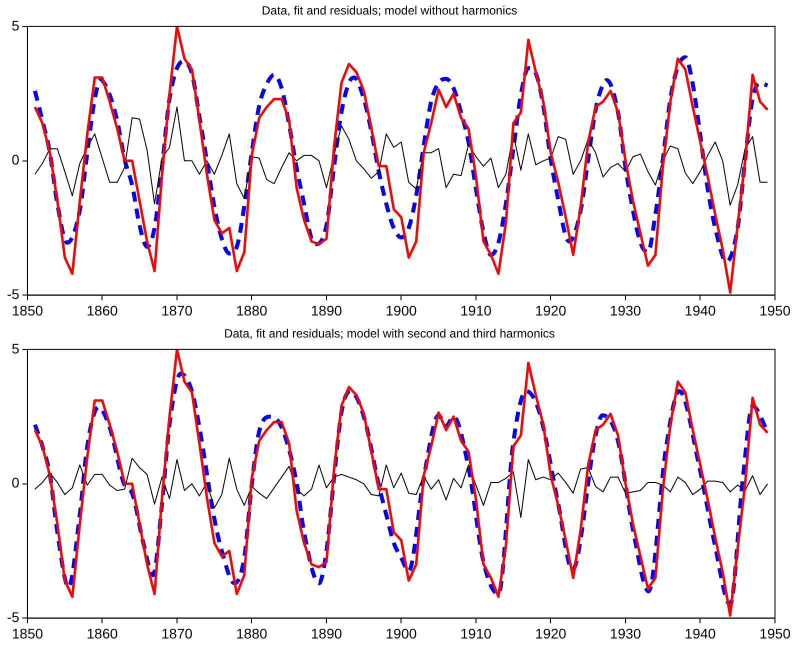 The image size is (797, 646). I want to click on chart-title: Data, fit and residuals; model without harmonics, so click(390, 11).